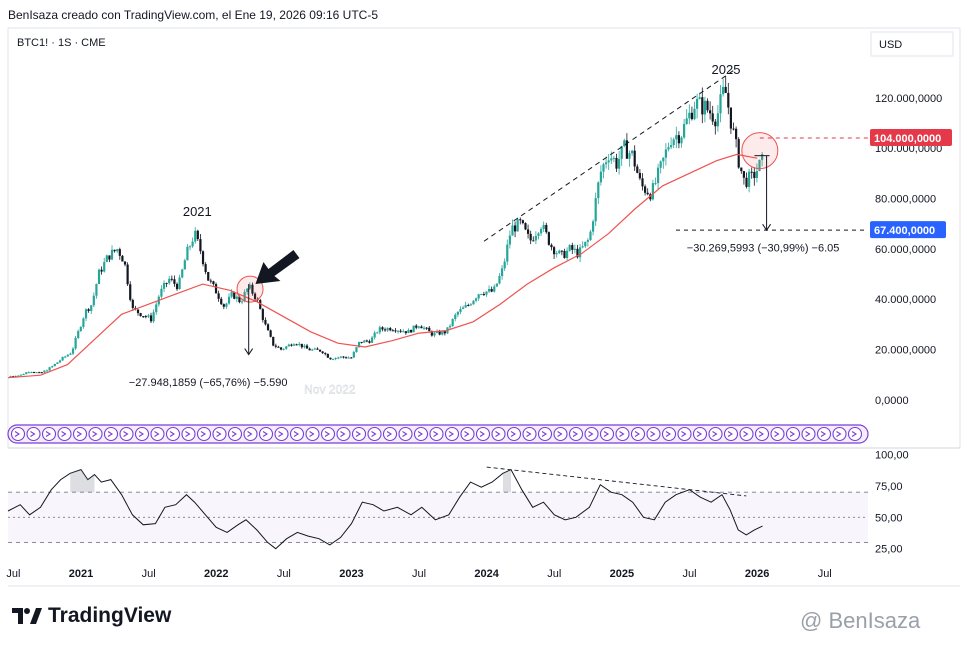  I want to click on rsi-axis-tick-label: 75,00, so click(889, 487).